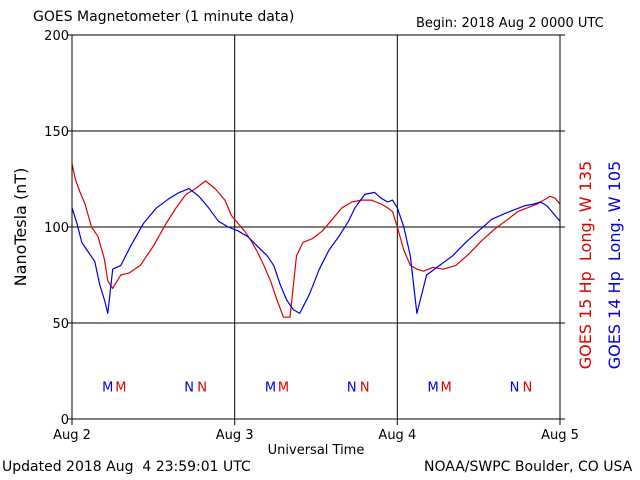  I want to click on marker-m-4: M, so click(270, 387).